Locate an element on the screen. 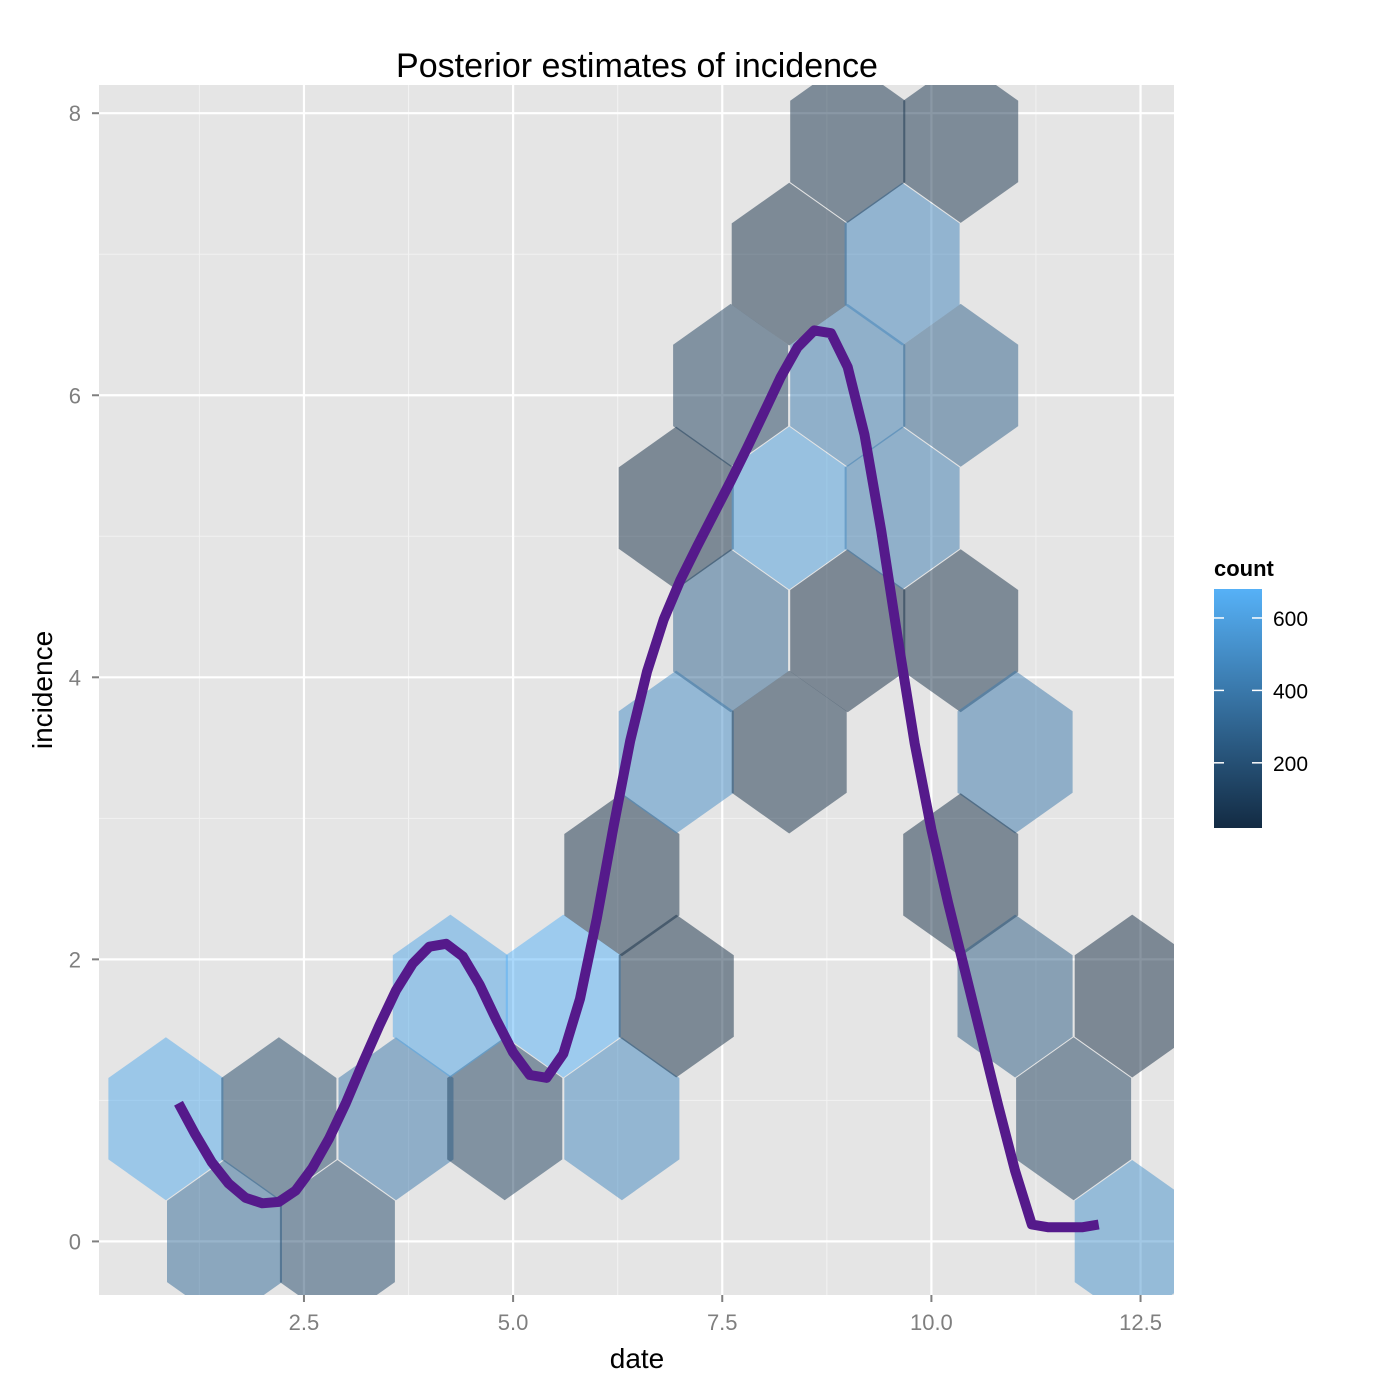 The width and height of the screenshot is (1400, 1400). y-tick-label: 4 is located at coordinates (75, 677).